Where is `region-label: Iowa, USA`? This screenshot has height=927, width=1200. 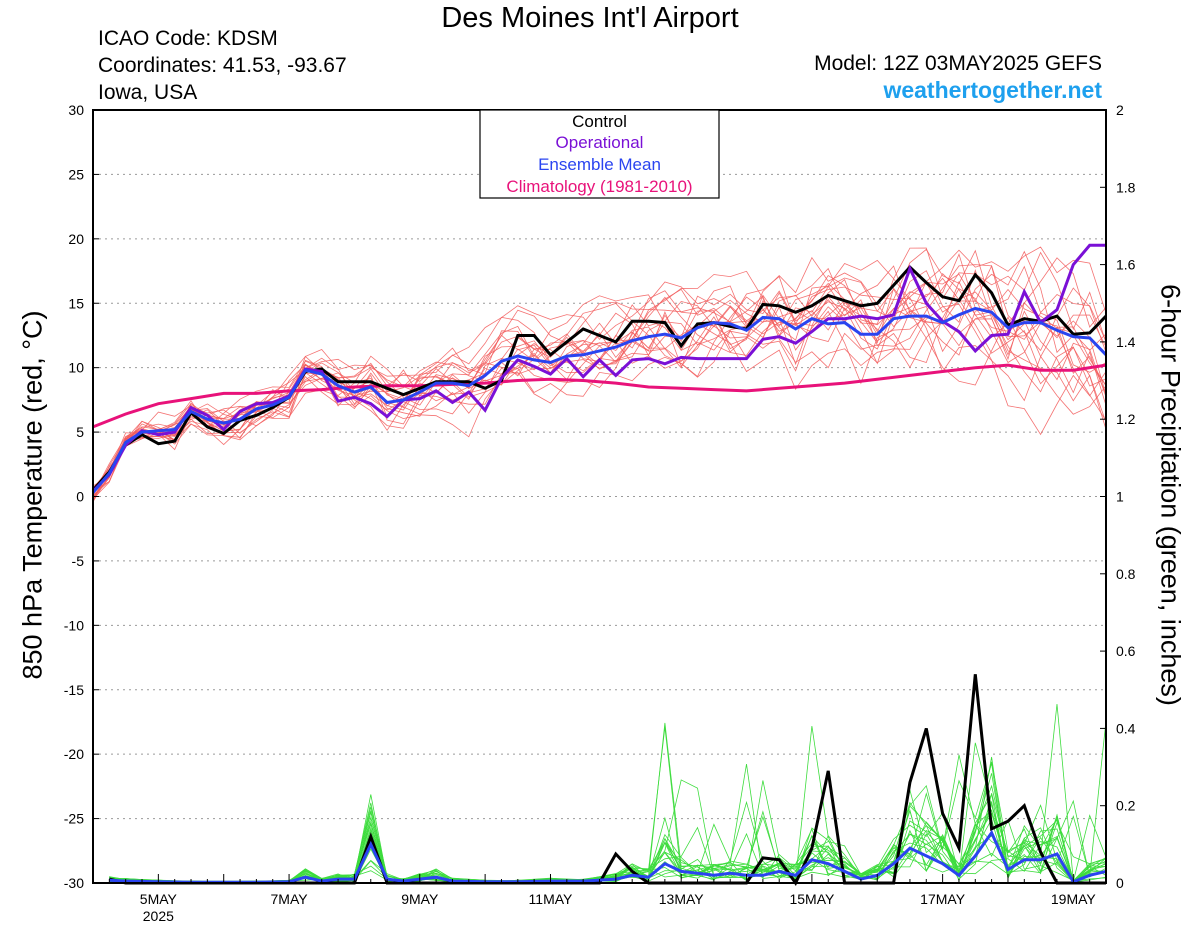 region-label: Iowa, USA is located at coordinates (148, 92).